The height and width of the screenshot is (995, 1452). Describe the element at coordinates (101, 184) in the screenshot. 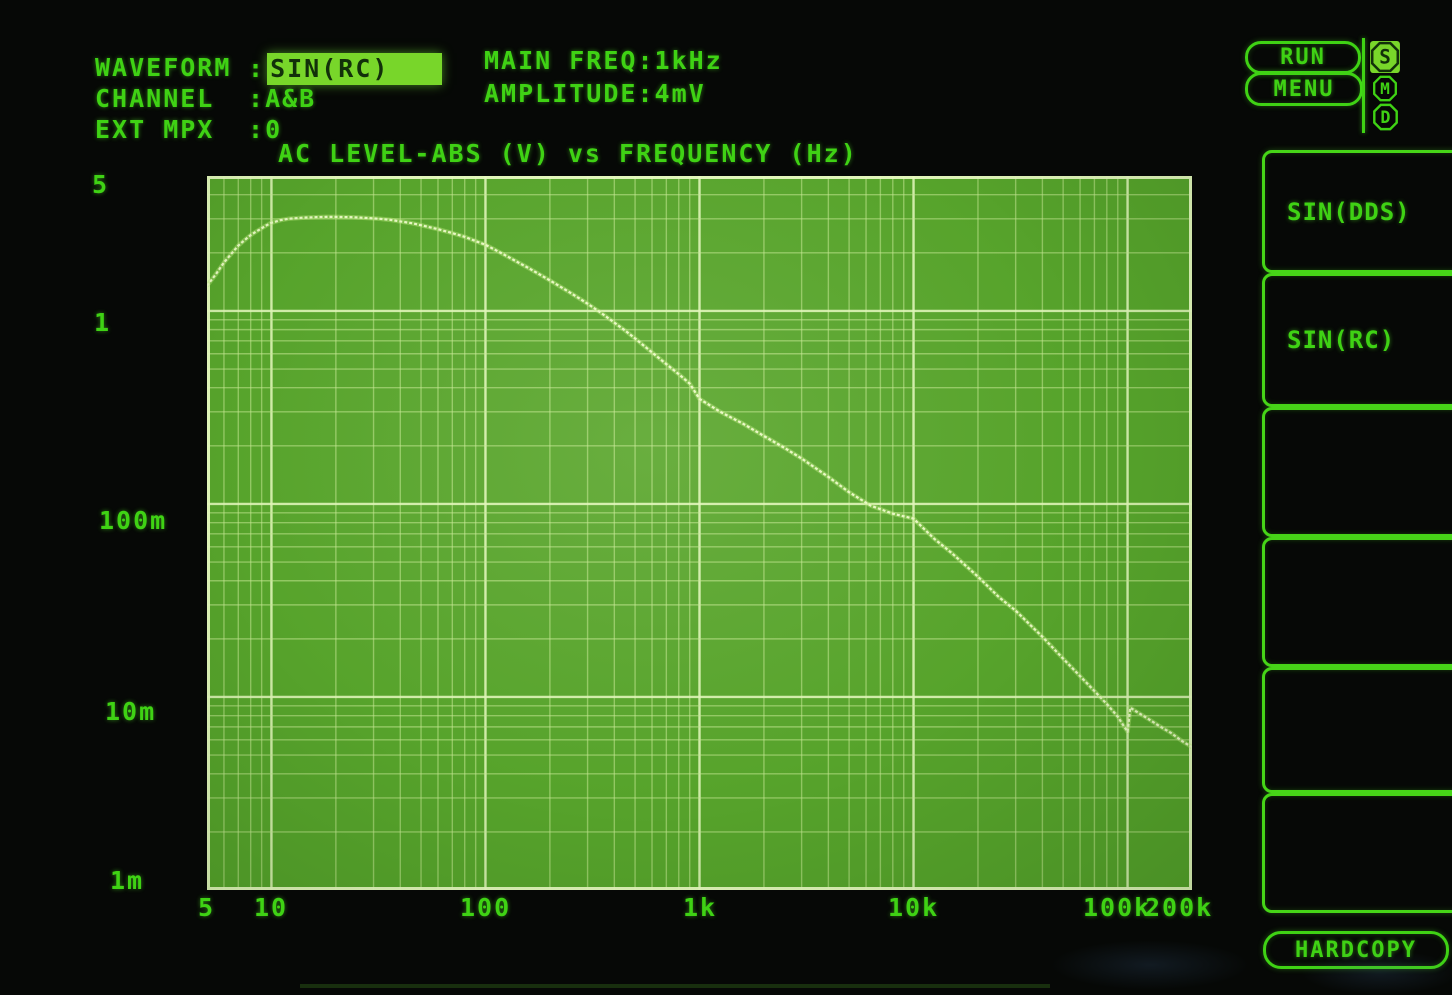

I see `y-tick-5: 5` at that location.